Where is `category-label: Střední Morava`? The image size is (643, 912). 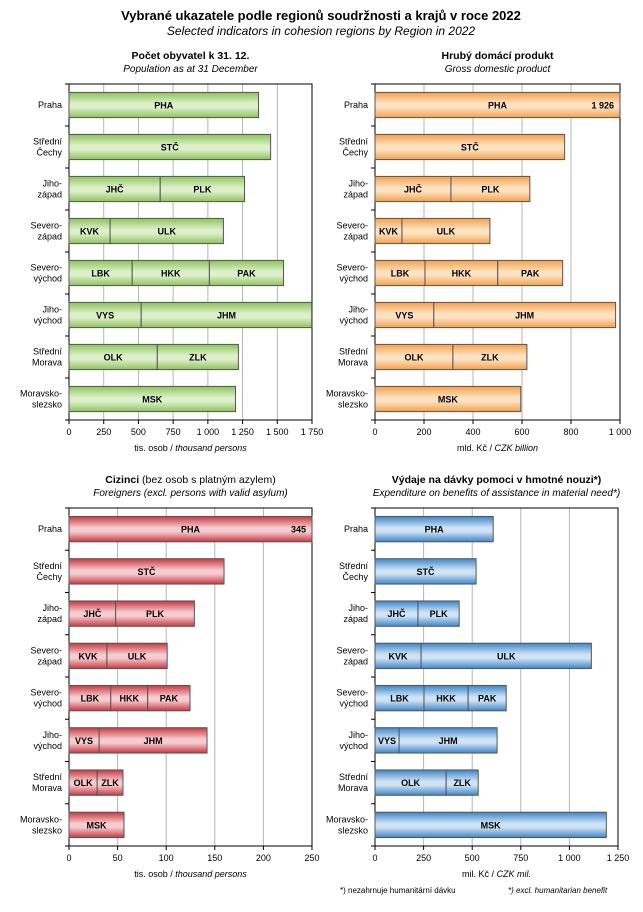 category-label: Střední Morava is located at coordinates (47, 782).